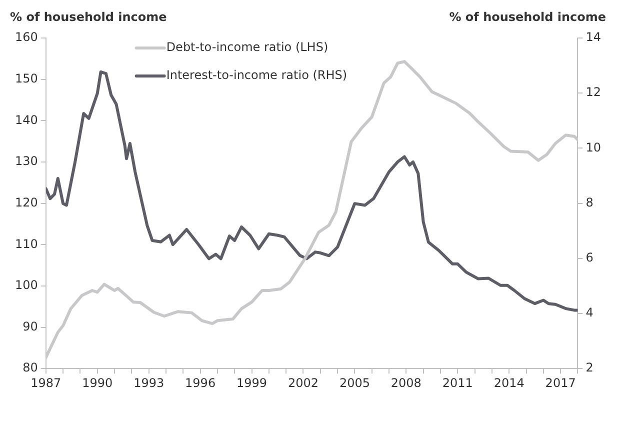 The height and width of the screenshot is (435, 618). Describe the element at coordinates (26, 243) in the screenshot. I see `y-tick-label: 110` at that location.